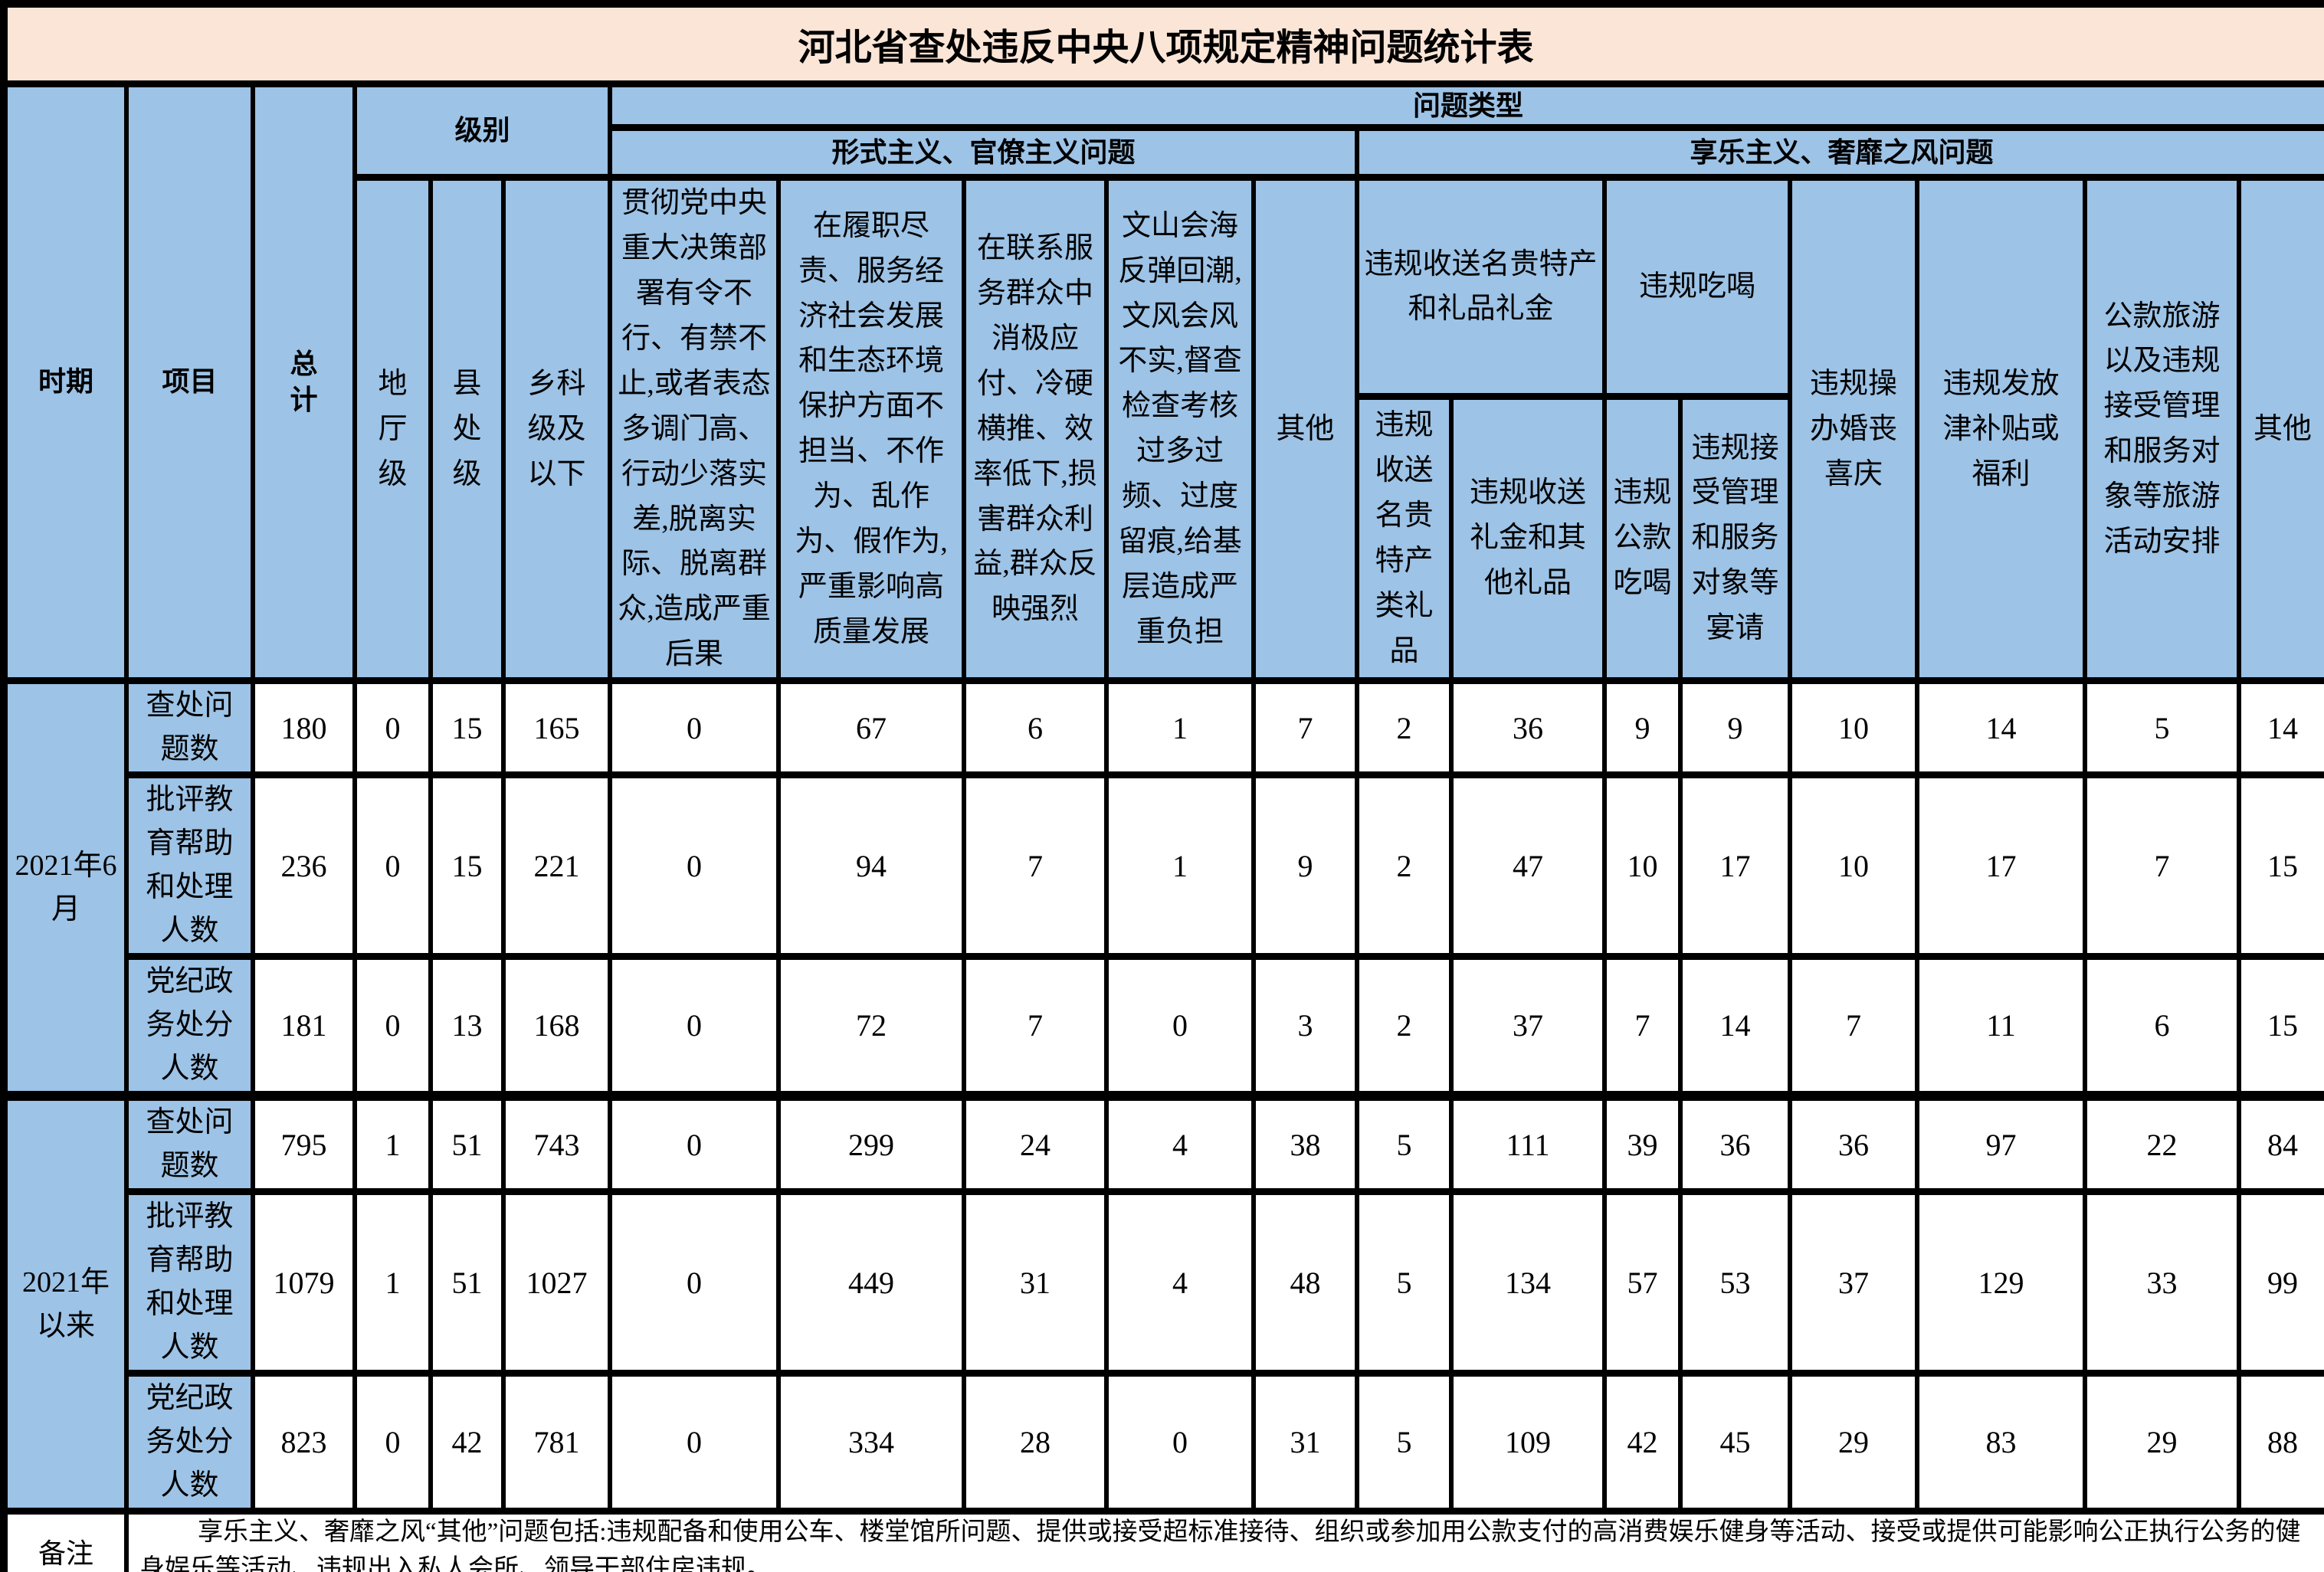 The width and height of the screenshot is (2324, 1572). I want to click on header-dining-col-2: 违规接受管理和服务对象等宴请, so click(1735, 539).